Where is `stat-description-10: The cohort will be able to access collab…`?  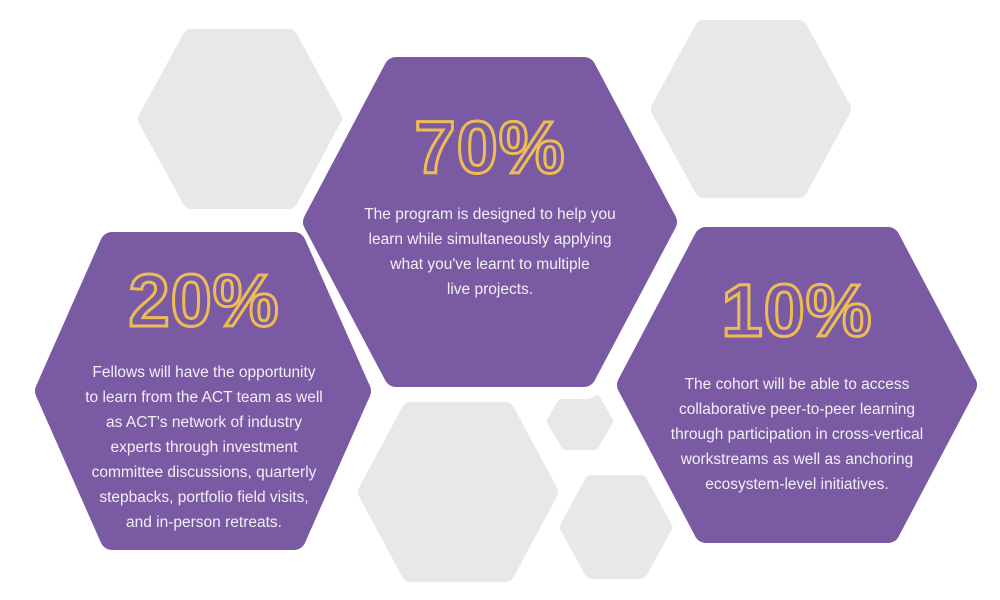
stat-description-10: The cohort will be able to access collab… is located at coordinates (797, 434).